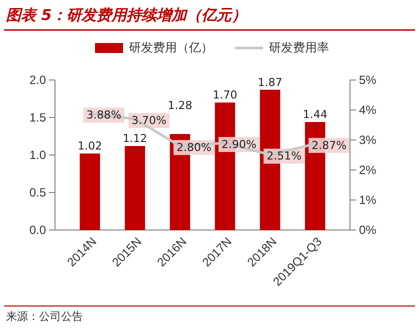  Describe the element at coordinates (329, 145) in the screenshot. I see `data-label: 2.87%` at that location.